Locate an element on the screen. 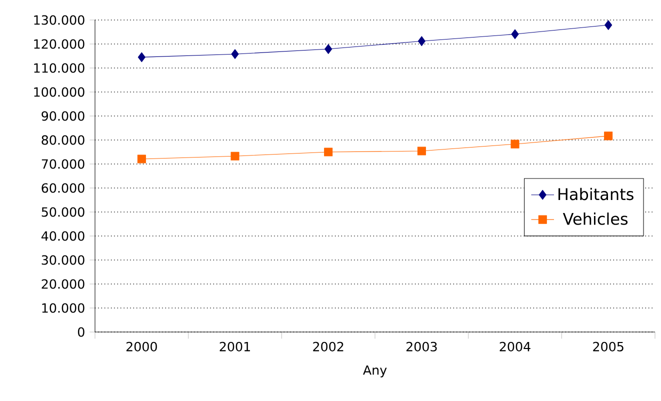  x-axis-title: Any is located at coordinates (375, 371).